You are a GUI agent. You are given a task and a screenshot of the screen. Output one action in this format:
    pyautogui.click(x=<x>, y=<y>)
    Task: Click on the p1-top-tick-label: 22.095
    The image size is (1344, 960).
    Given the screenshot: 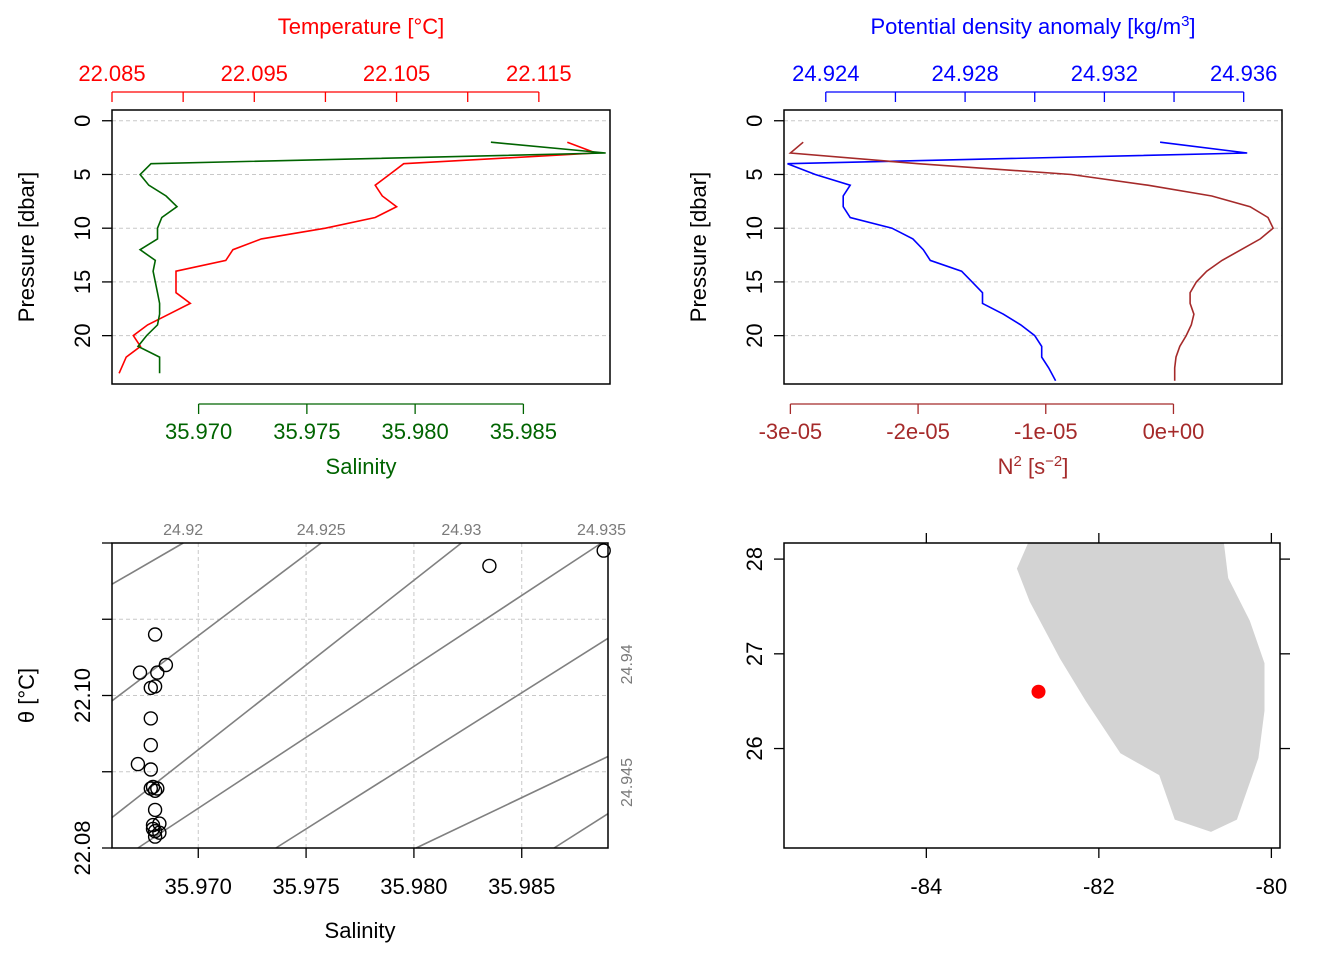 What is the action you would take?
    pyautogui.click(x=254, y=73)
    